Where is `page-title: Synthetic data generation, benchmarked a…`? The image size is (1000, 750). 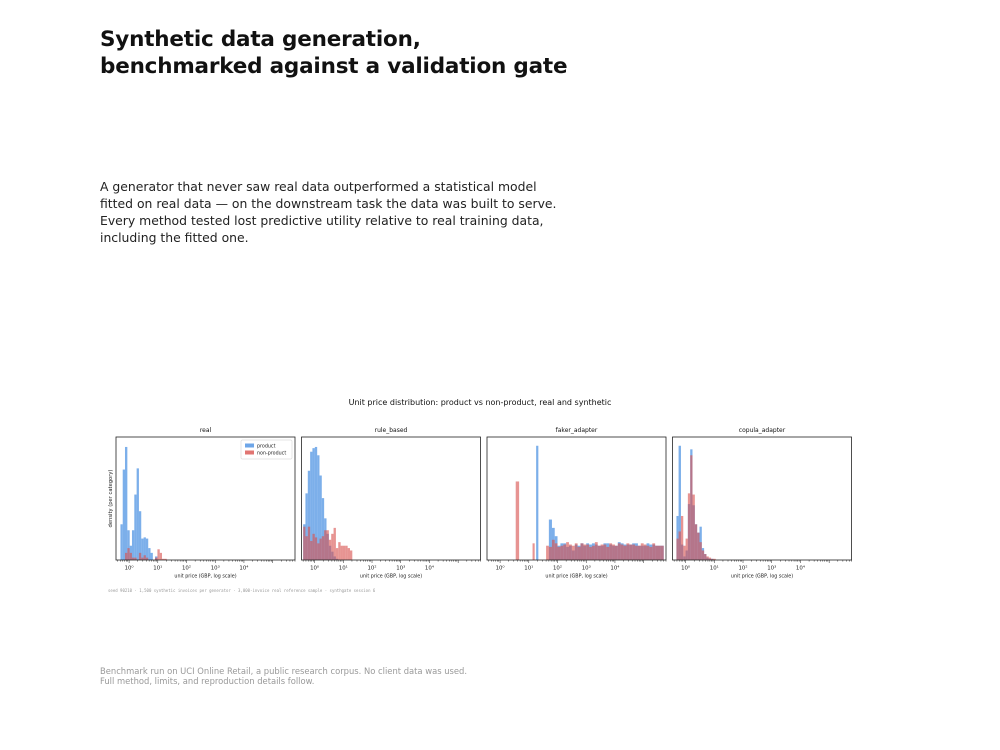
page-title: Synthetic data generation, benchmarked a… is located at coordinates (334, 53).